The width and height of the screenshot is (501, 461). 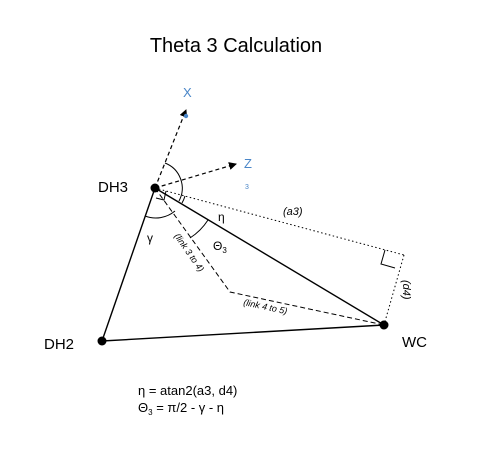 I want to click on edge-label-d4: (d4), so click(x=406, y=290).